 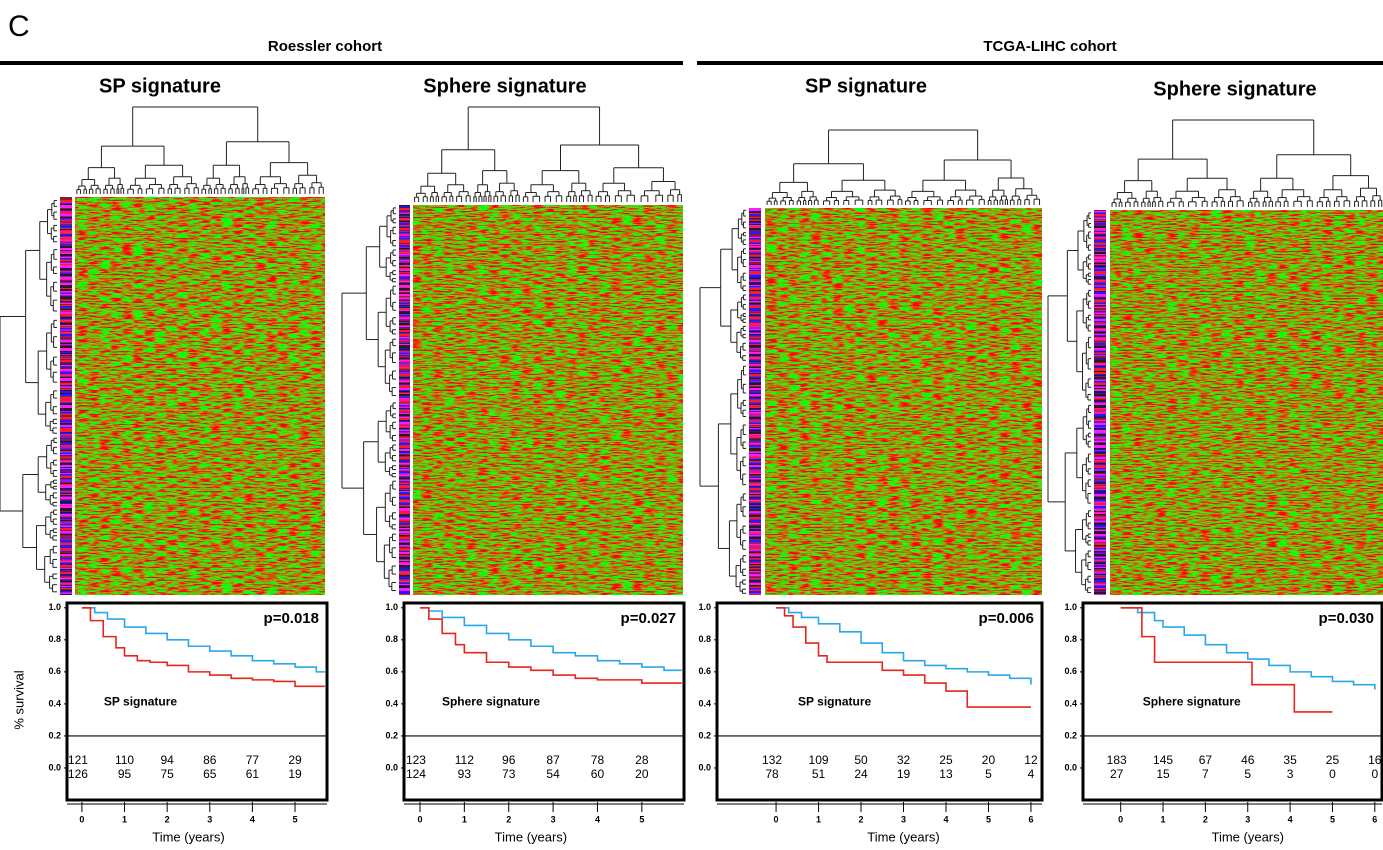 I want to click on at-risk-count: 13, so click(x=946, y=774).